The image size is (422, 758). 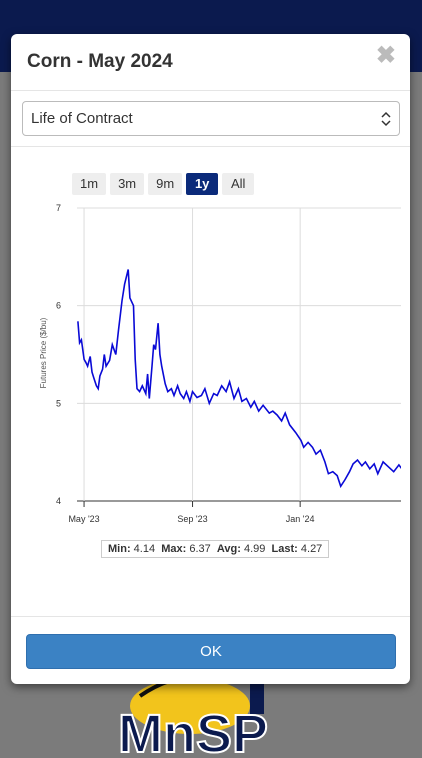 I want to click on range-button-3m: 3m, so click(x=127, y=184).